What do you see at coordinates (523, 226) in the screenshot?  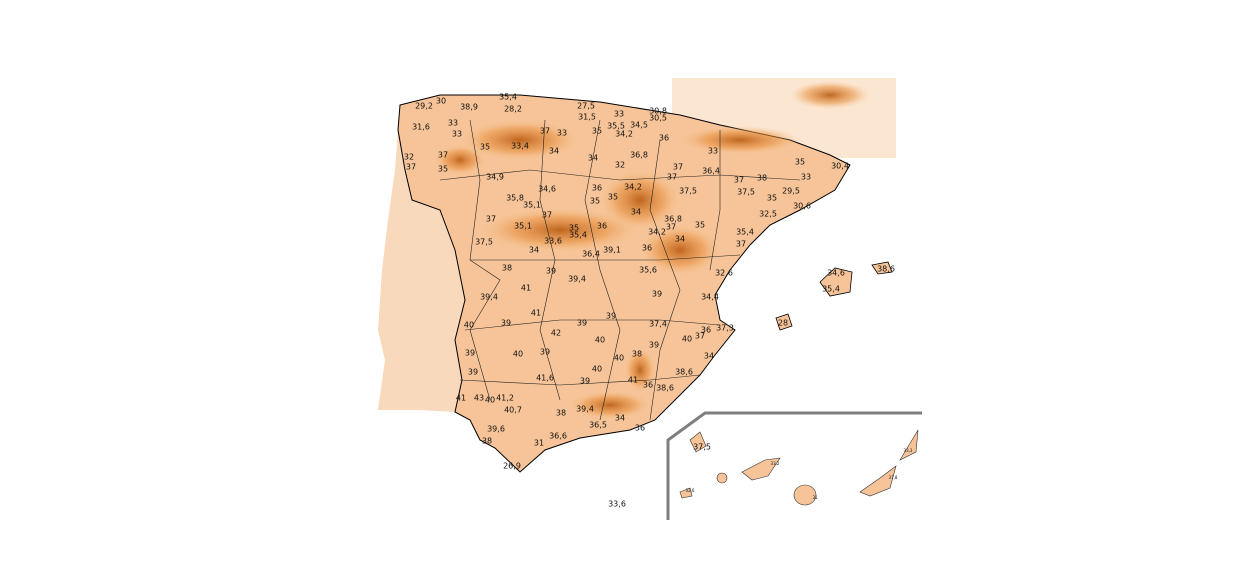 I see `temperature-label: 35,1` at bounding box center [523, 226].